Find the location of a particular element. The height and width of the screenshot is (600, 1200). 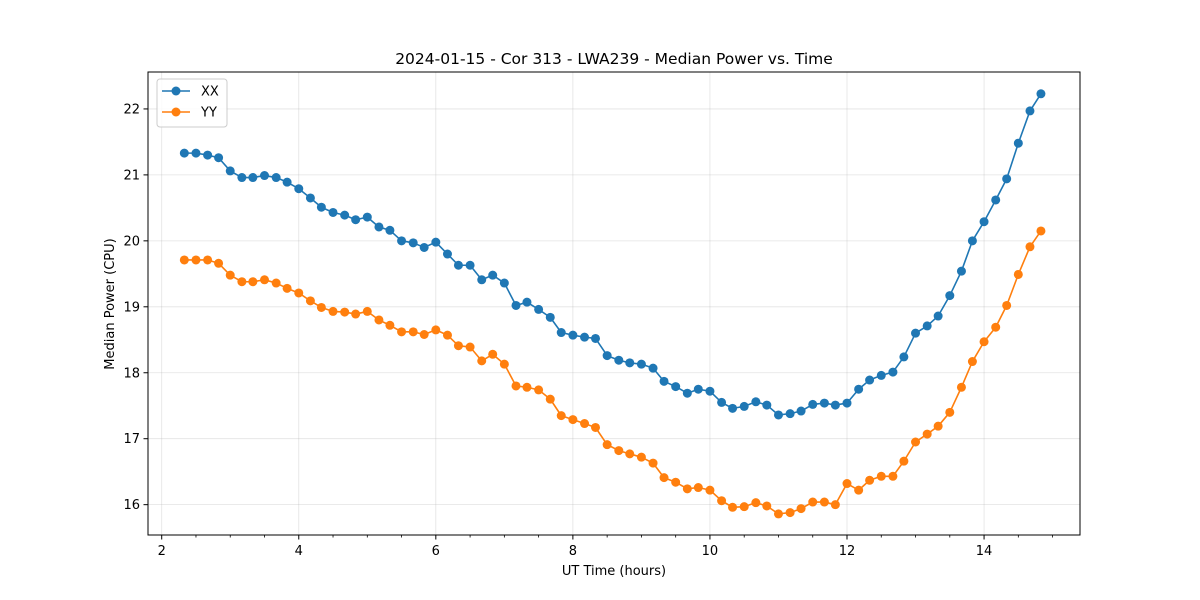

x-tick-label: 10 is located at coordinates (710, 551).